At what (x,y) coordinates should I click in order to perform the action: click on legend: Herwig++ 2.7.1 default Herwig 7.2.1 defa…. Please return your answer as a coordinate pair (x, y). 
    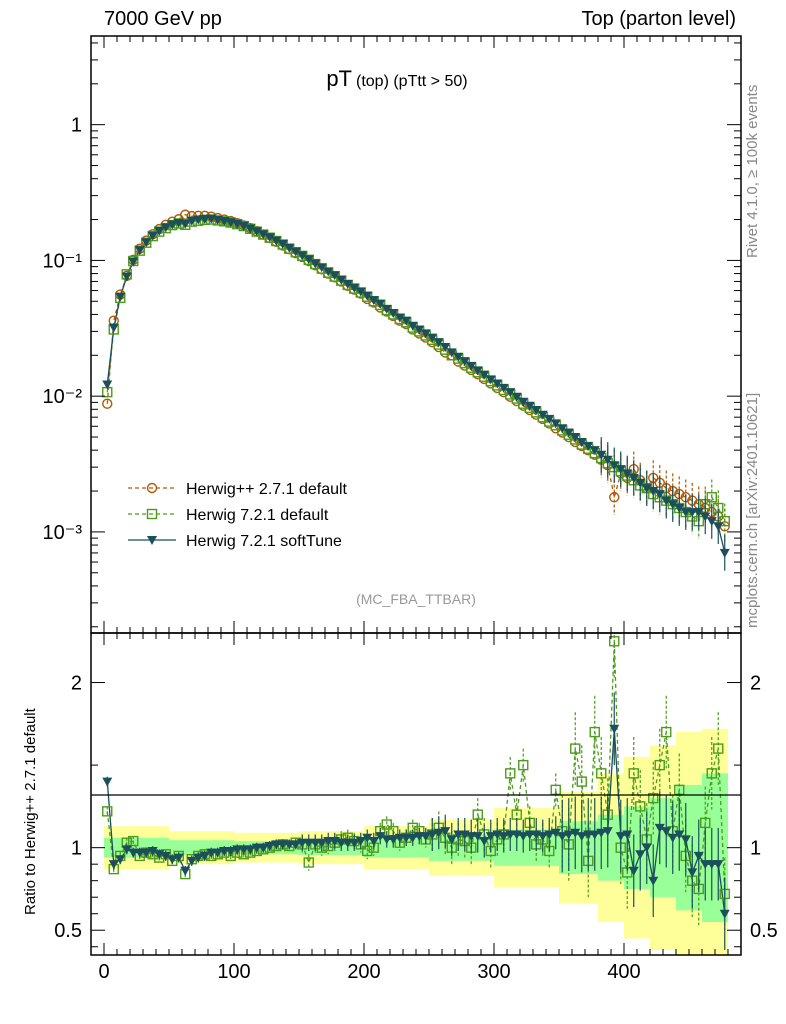
    Looking at the image, I should click on (238, 515).